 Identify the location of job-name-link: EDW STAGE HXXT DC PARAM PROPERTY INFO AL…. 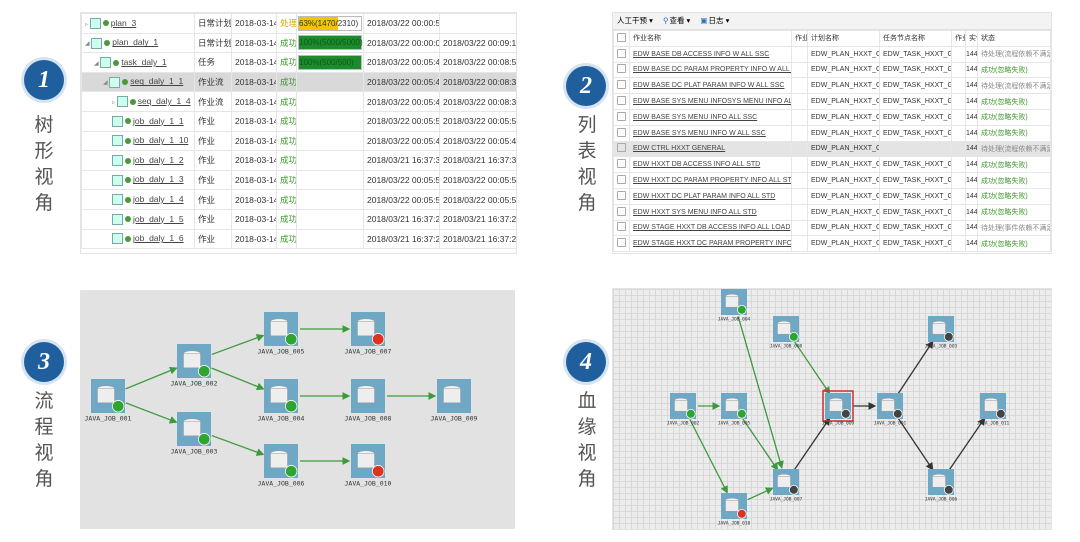
(710, 244).